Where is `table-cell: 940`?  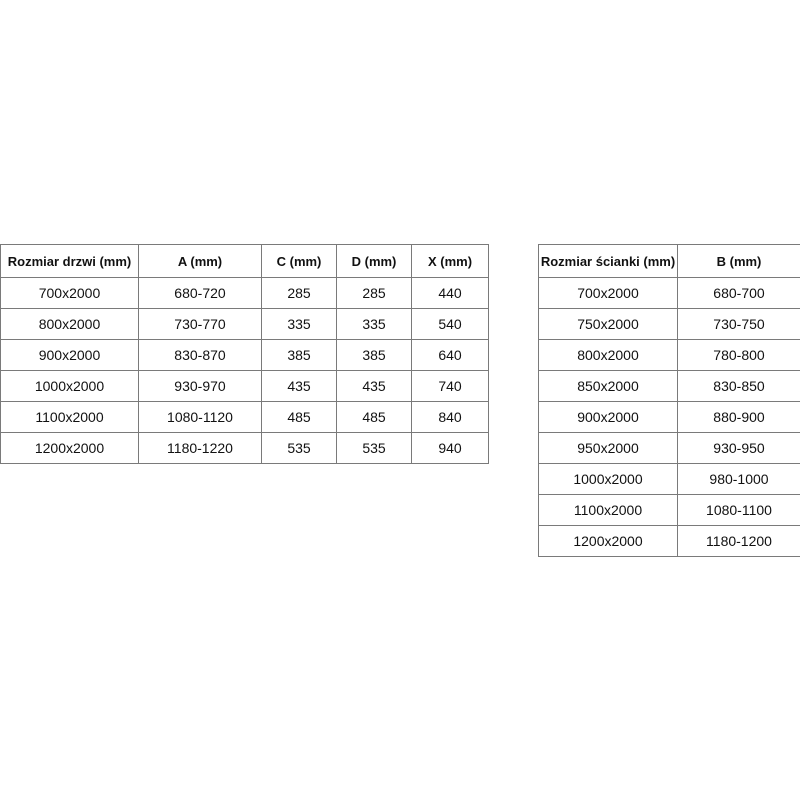 table-cell: 940 is located at coordinates (450, 448).